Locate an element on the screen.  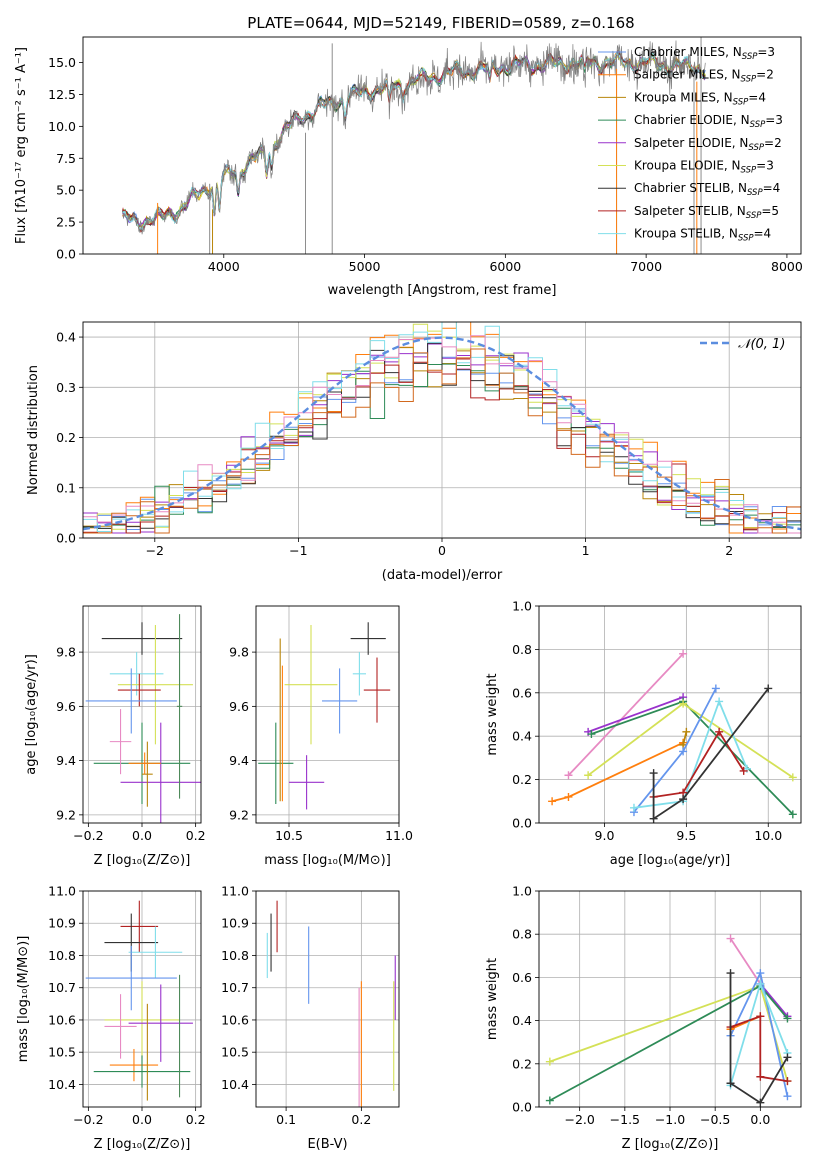
x-tick-label: 0.2 is located at coordinates (361, 1119).